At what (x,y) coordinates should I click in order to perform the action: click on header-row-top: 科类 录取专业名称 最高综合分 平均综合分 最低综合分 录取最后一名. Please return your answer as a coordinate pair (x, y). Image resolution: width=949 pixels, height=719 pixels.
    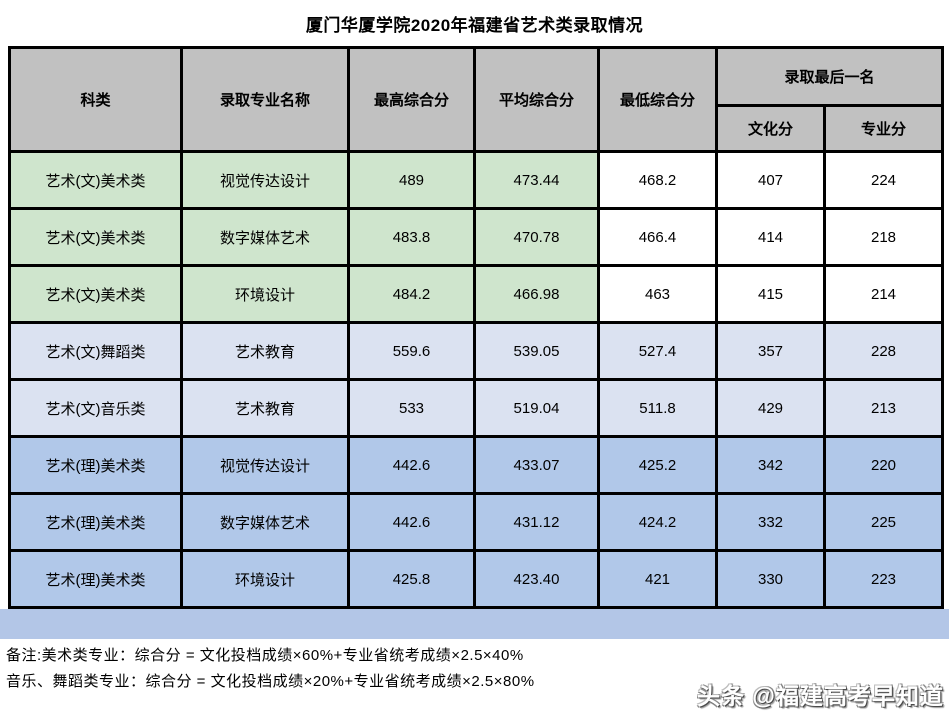
    Looking at the image, I should click on (476, 99).